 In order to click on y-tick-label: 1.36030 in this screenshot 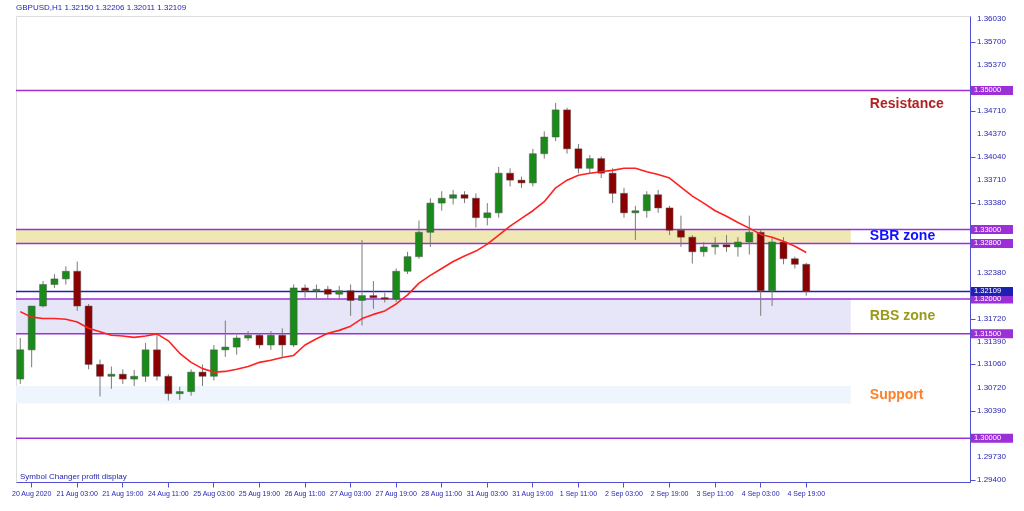, I will do `click(992, 18)`.